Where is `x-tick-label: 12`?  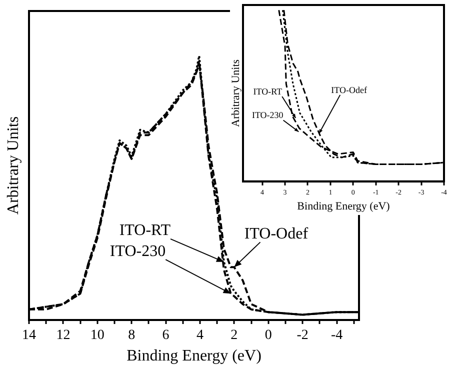 x-tick-label: 12 is located at coordinates (63, 336).